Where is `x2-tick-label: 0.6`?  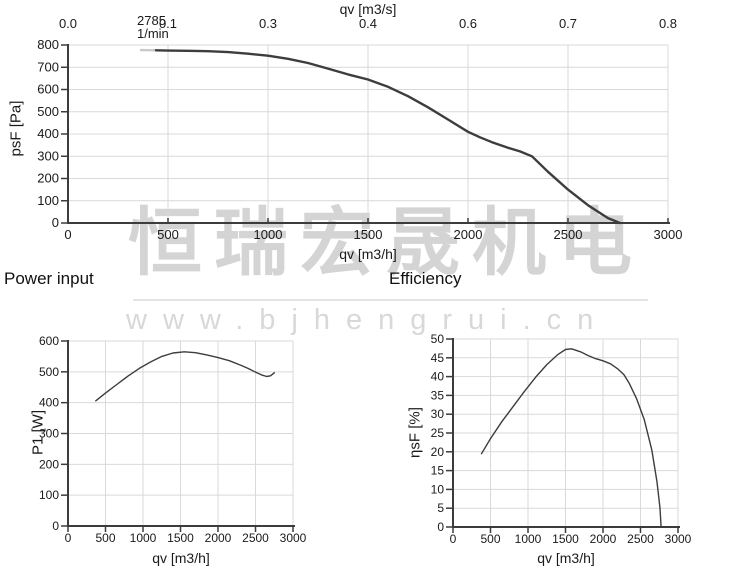
x2-tick-label: 0.6 is located at coordinates (468, 23).